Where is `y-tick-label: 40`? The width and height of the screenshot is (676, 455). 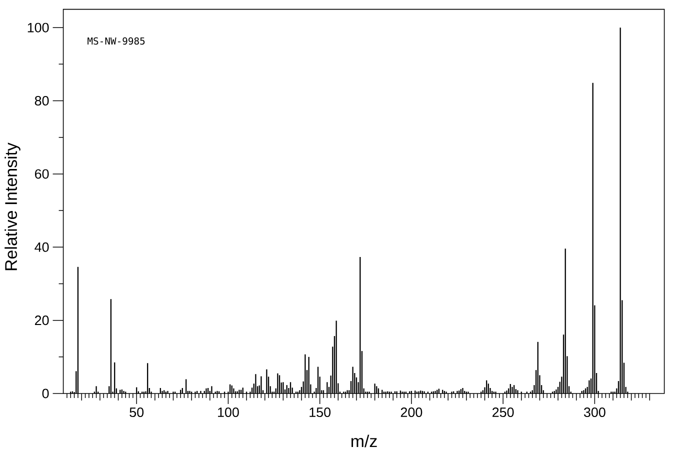
y-tick-label: 40 is located at coordinates (41, 247).